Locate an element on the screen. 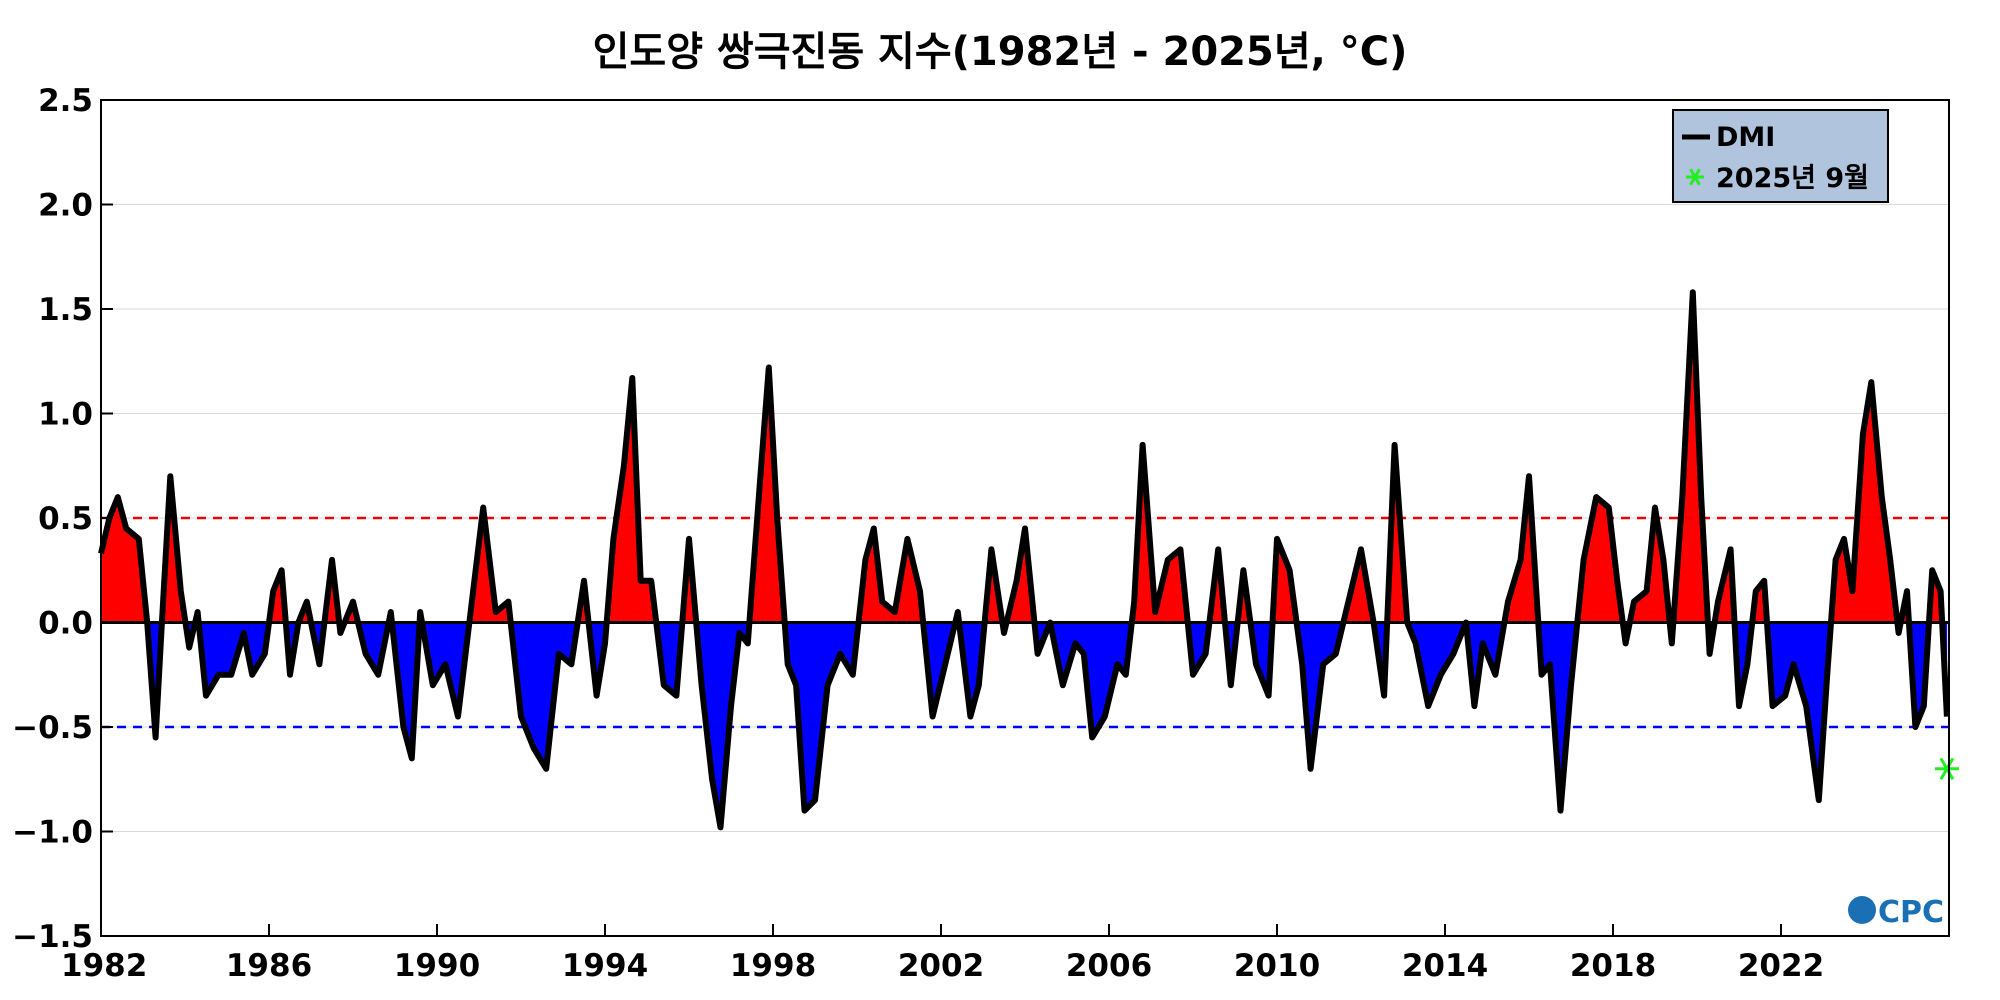 This screenshot has height=1000, width=2000. logo-text: CPC is located at coordinates (1911, 912).